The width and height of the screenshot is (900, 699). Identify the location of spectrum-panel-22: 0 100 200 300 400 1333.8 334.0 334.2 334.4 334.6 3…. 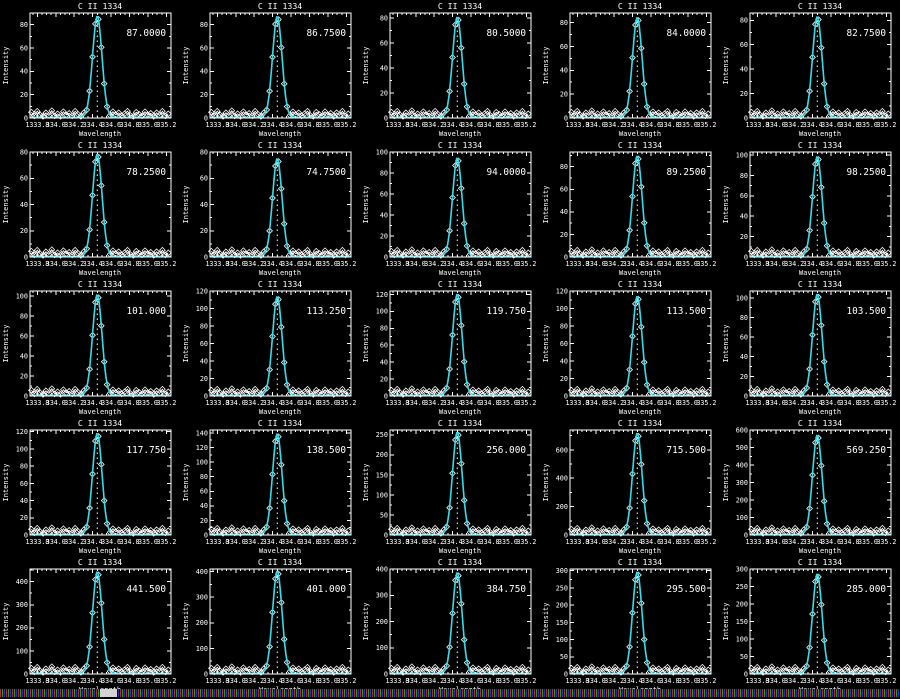
(270, 625).